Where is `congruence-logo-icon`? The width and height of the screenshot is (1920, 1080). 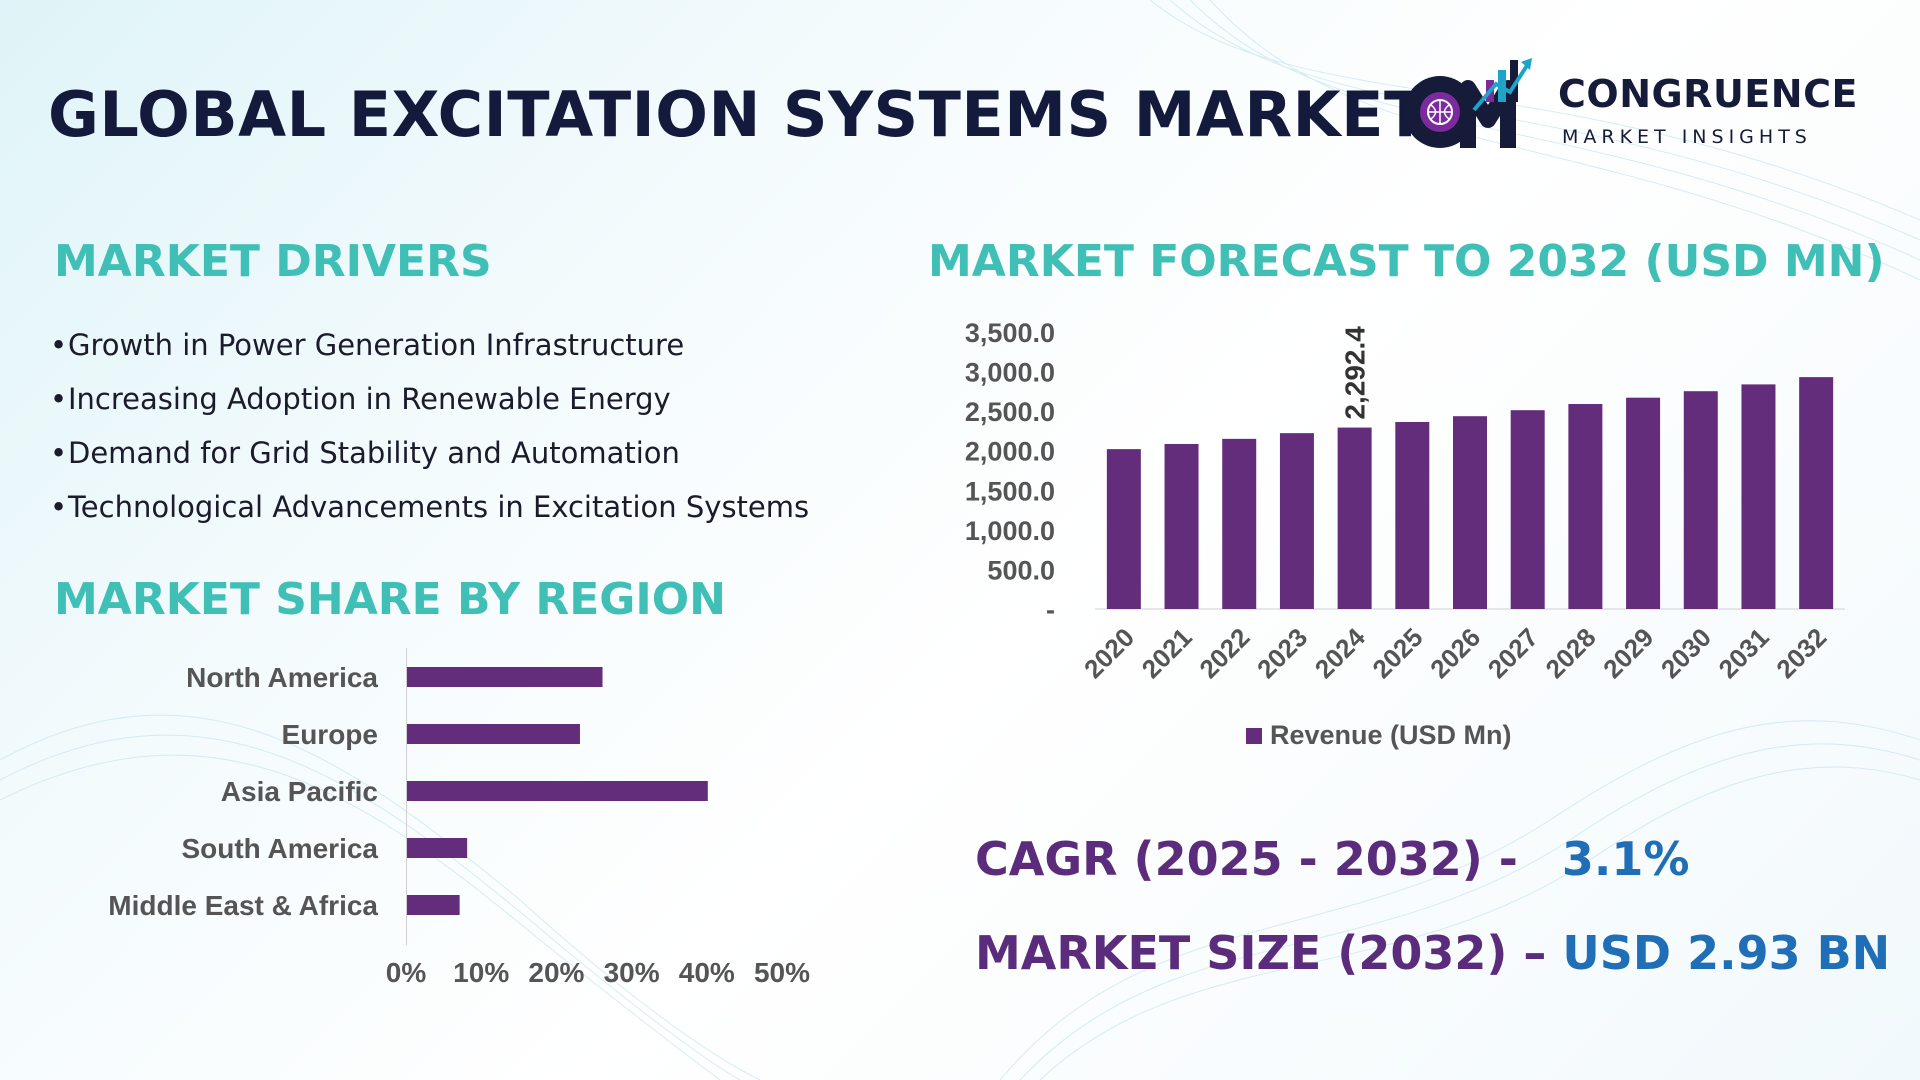
congruence-logo-icon is located at coordinates (1468, 103).